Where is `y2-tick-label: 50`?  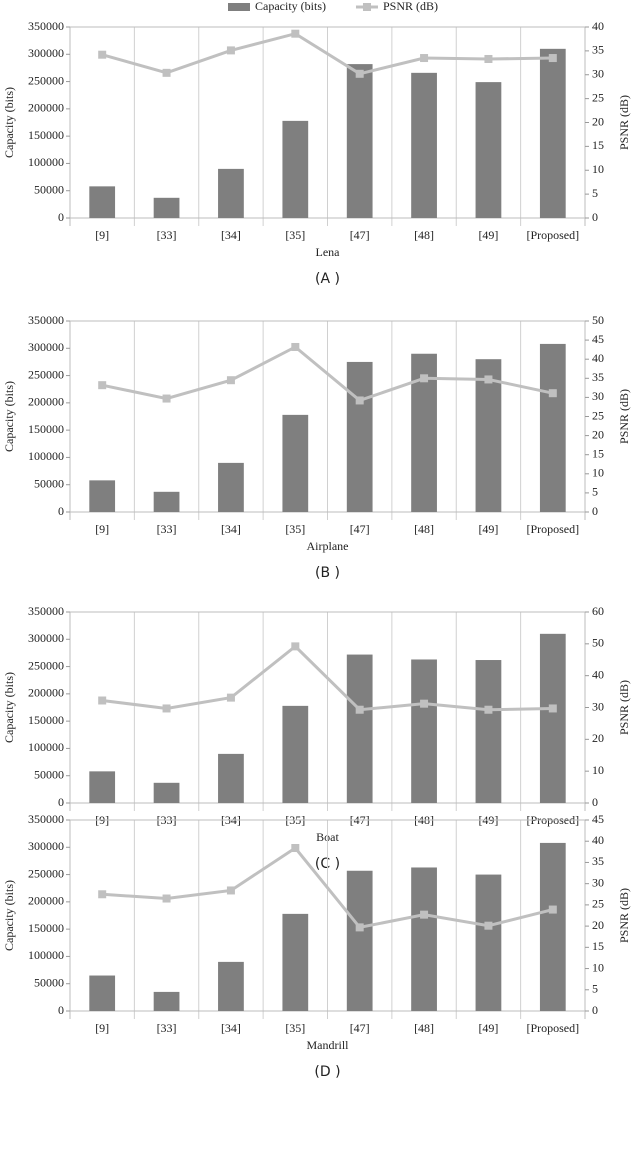
y2-tick-label: 50 is located at coordinates (598, 320).